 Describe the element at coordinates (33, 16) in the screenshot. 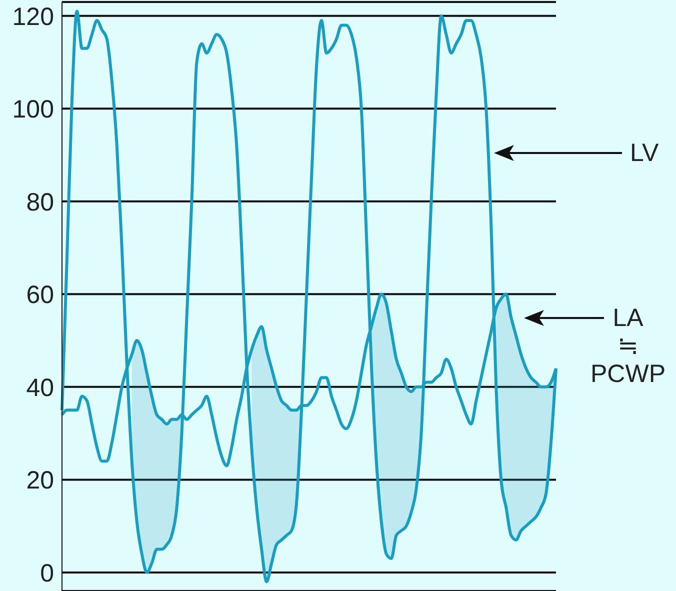

I see `y-tick-label: 120` at that location.